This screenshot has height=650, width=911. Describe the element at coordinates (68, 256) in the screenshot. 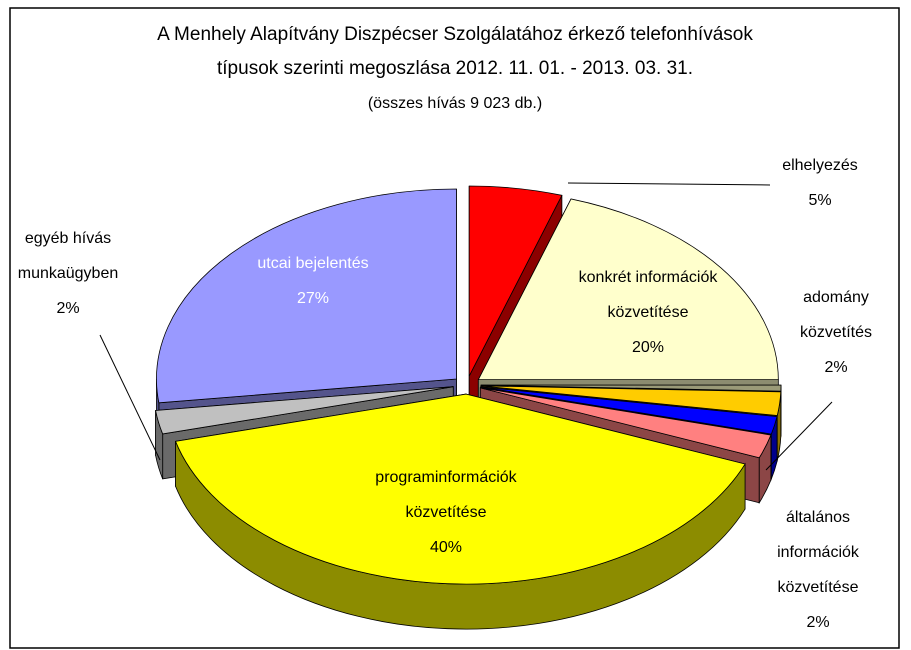

I see `slice-label: egyéb hívás munkaügyben` at that location.